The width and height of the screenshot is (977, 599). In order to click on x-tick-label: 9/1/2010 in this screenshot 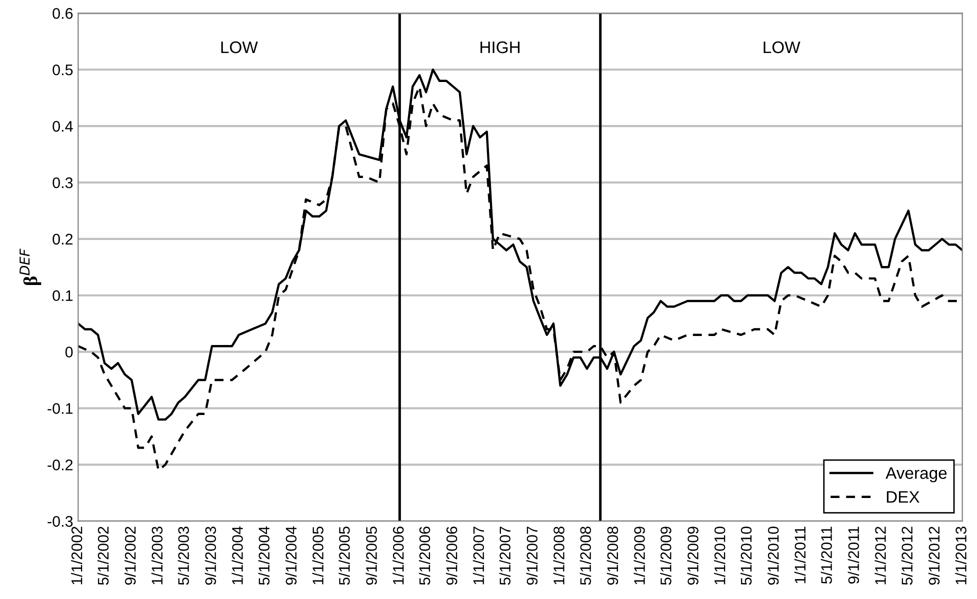, I will do `click(773, 555)`.